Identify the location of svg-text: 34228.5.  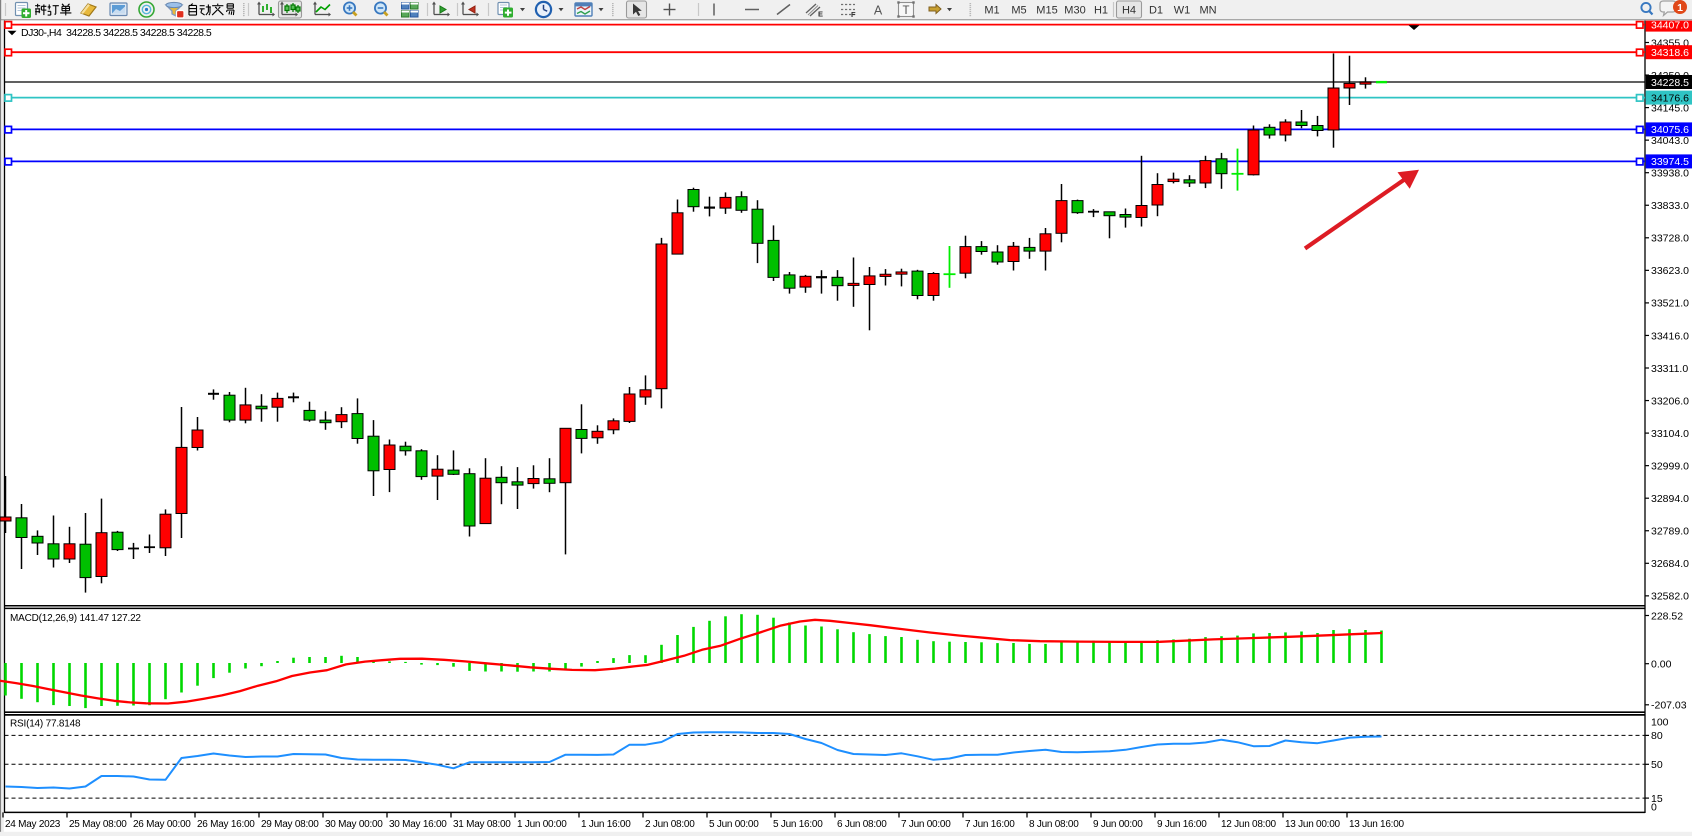
(1670, 83).